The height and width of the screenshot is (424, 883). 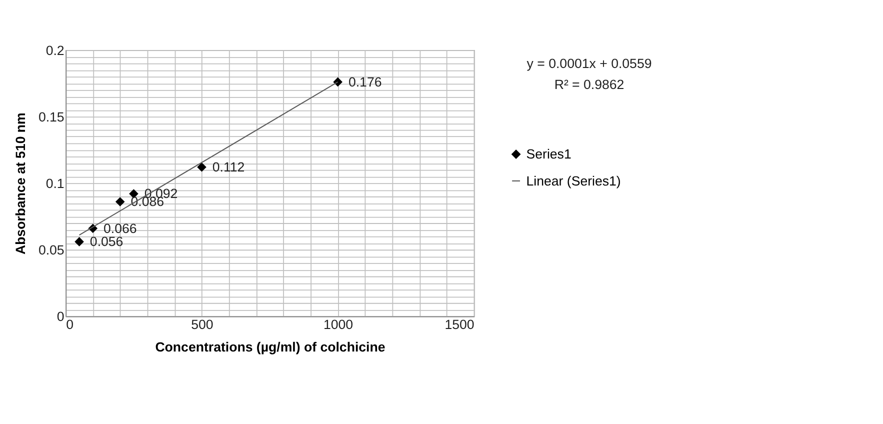 What do you see at coordinates (55, 50) in the screenshot?
I see `y-tick-label: 0.2` at bounding box center [55, 50].